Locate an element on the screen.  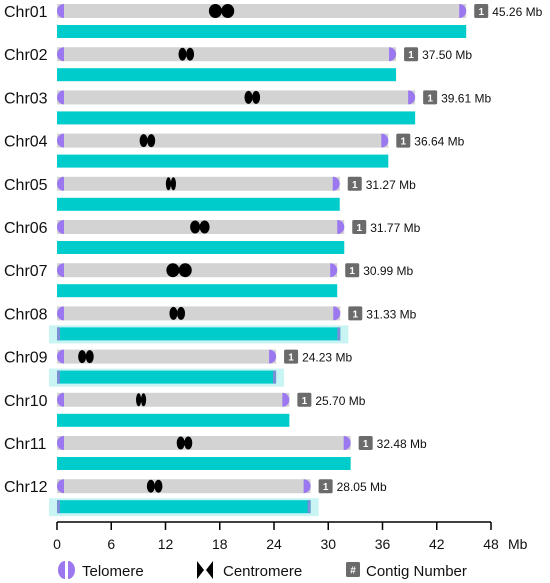
chromosome-row: Chr12 1 28.05 Mb is located at coordinates (195, 498).